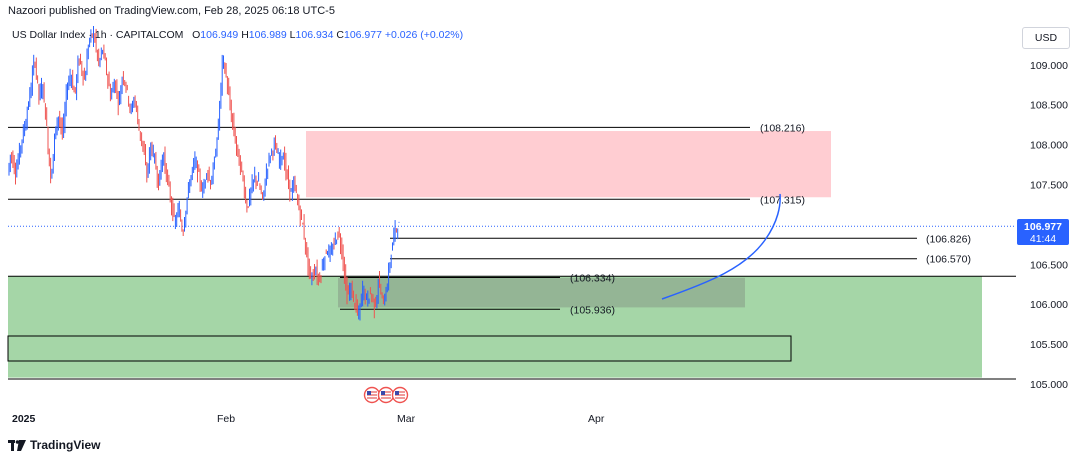 This screenshot has width=1080, height=459. Describe the element at coordinates (596, 419) in the screenshot. I see `time-tick-label: Apr` at that location.